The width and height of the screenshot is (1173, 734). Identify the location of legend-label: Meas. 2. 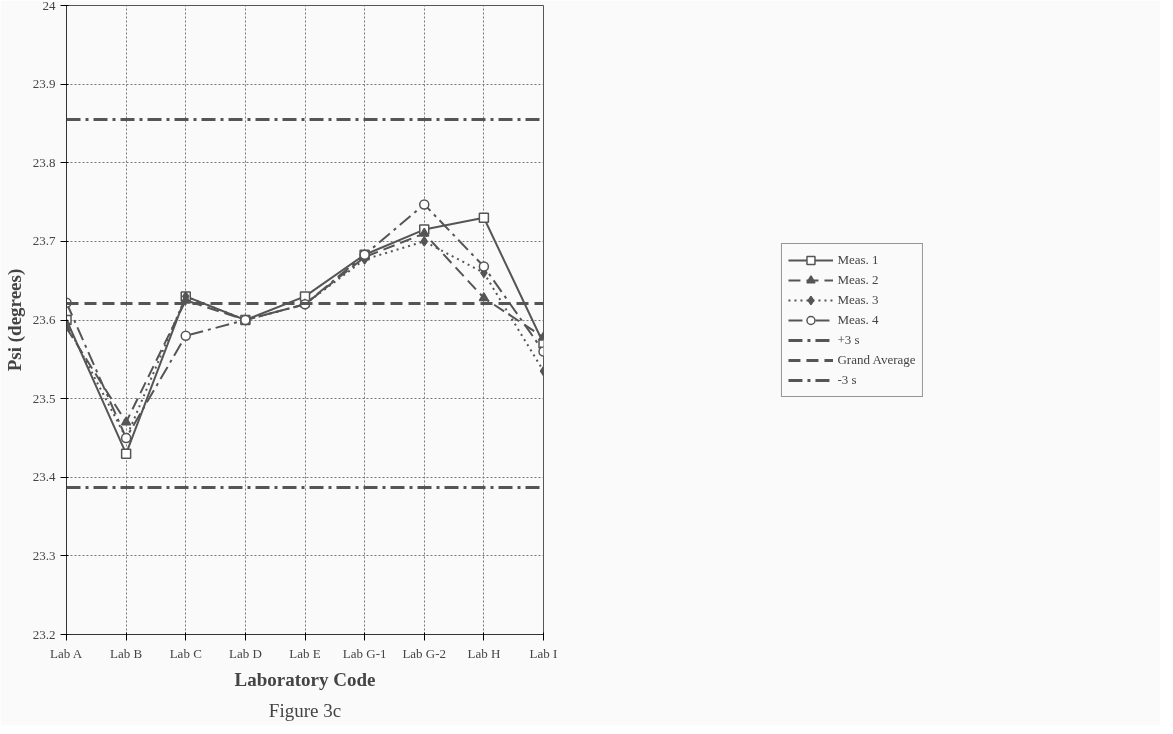
(858, 279).